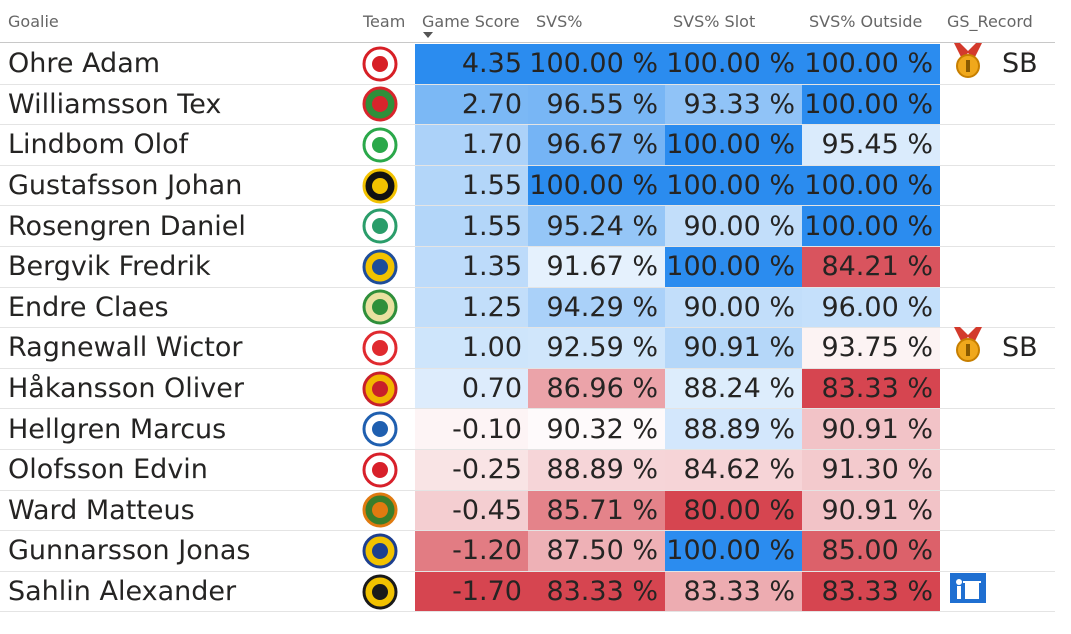  I want to click on red-yellow-round-crest-icon, so click(380, 389).